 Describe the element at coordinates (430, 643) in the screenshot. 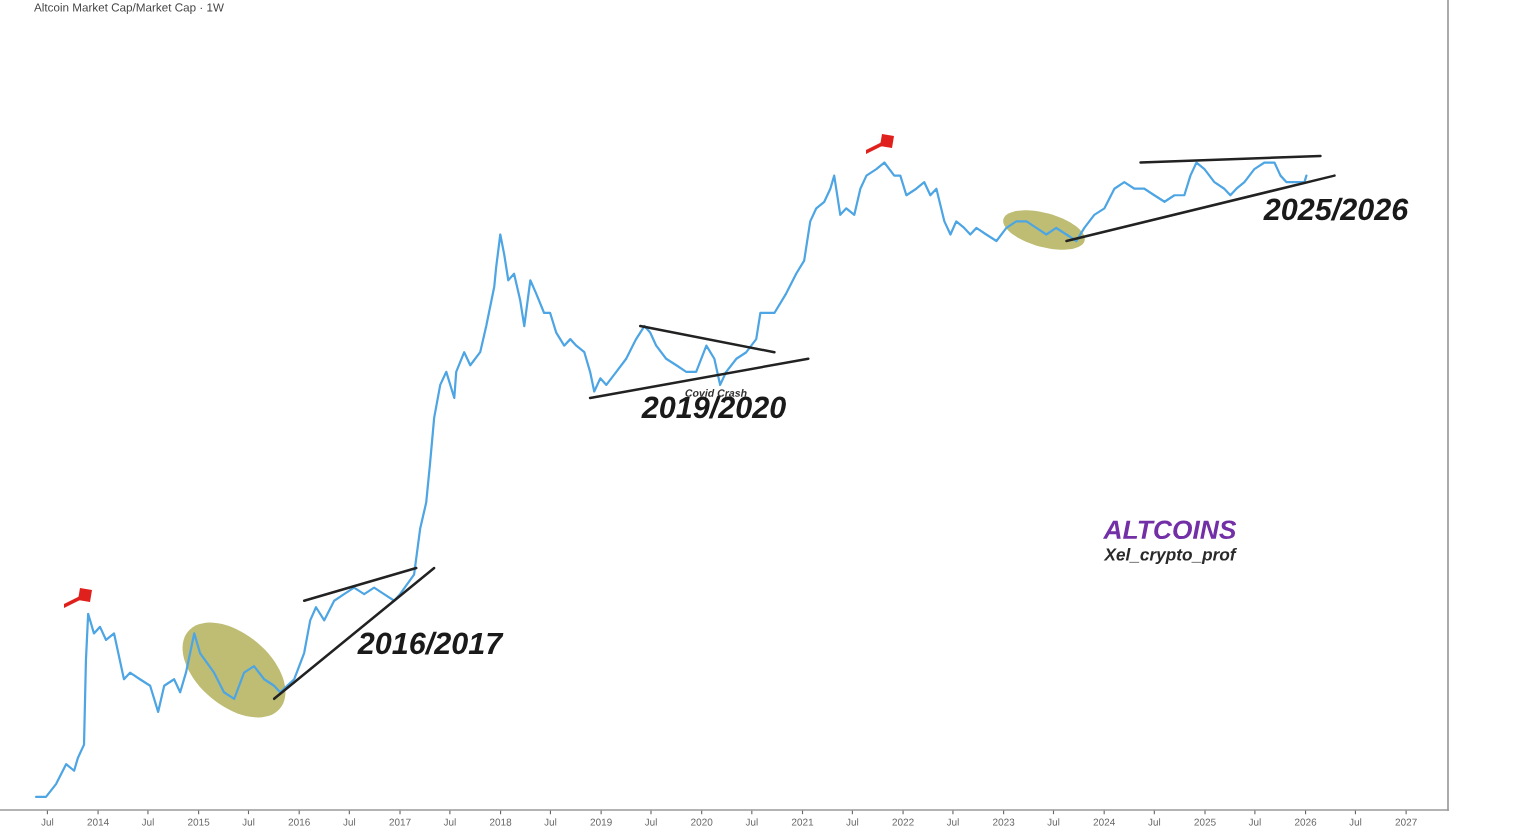

I see `annotation: 2016/2017` at that location.